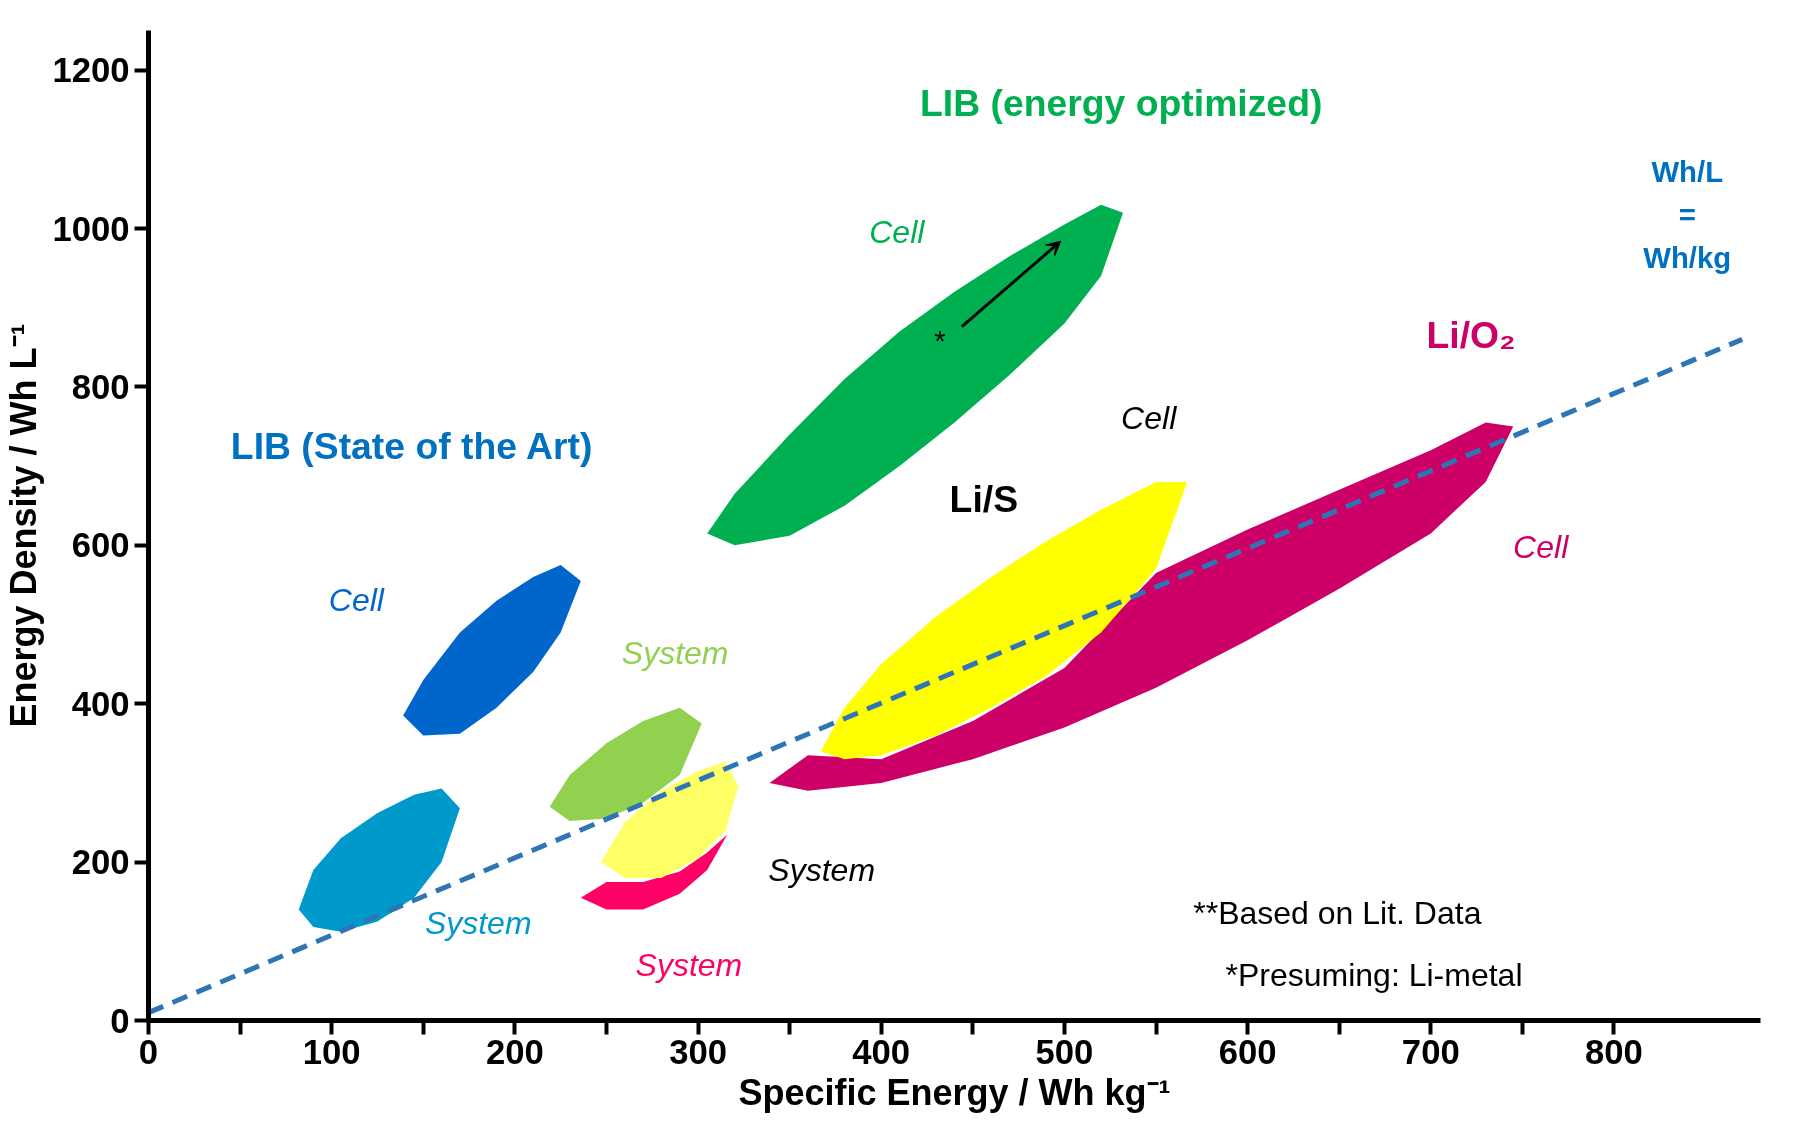 The height and width of the screenshot is (1148, 1817). Describe the element at coordinates (940, 341) in the screenshot. I see `annotation: *` at that location.